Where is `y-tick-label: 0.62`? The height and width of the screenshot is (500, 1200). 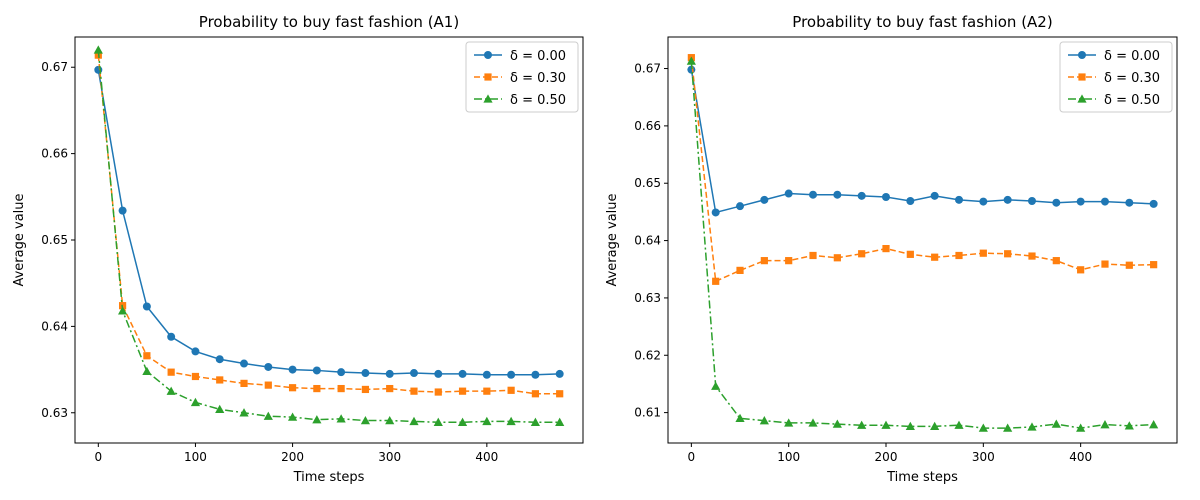 y-tick-label: 0.62 is located at coordinates (647, 355).